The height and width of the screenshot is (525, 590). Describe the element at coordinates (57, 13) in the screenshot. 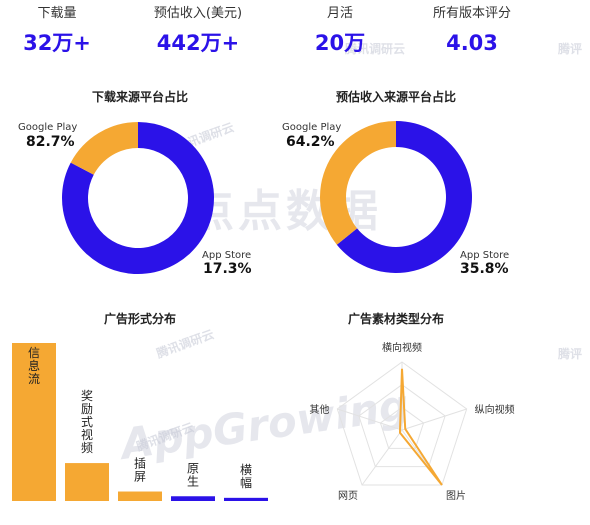

I see `stat-label: 下载量` at that location.